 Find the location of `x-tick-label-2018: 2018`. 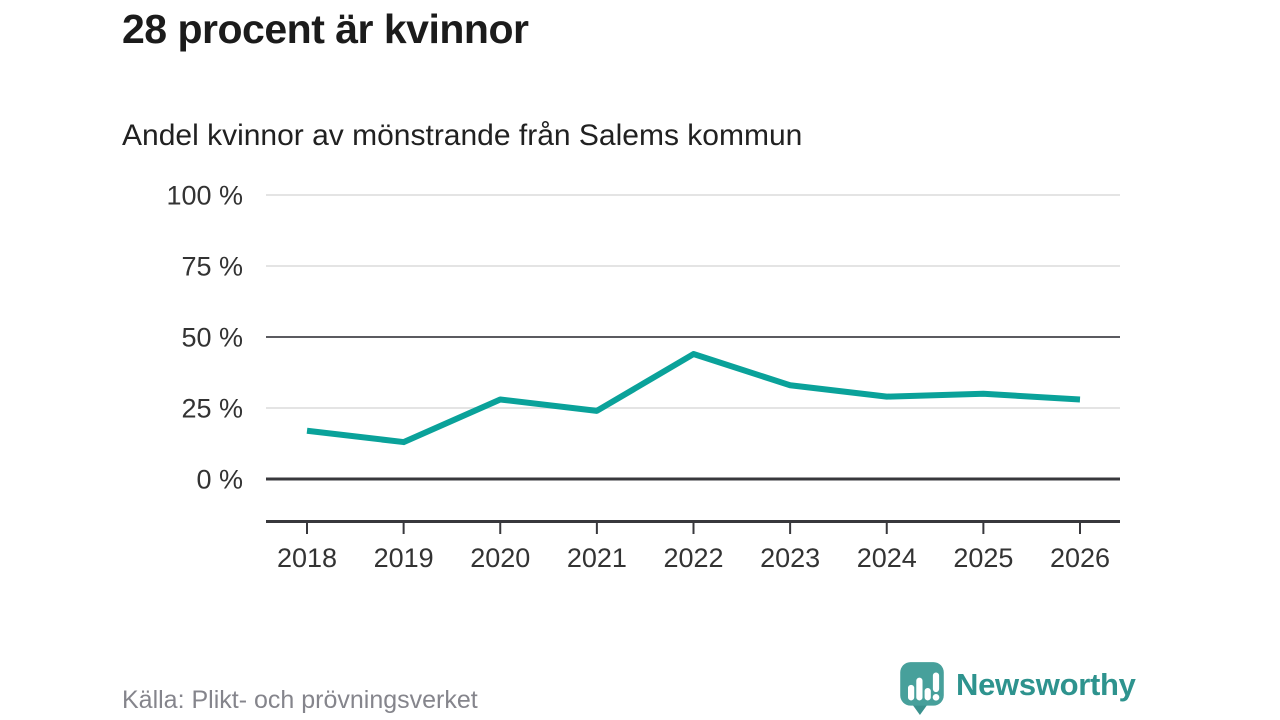

x-tick-label-2018: 2018 is located at coordinates (307, 558).